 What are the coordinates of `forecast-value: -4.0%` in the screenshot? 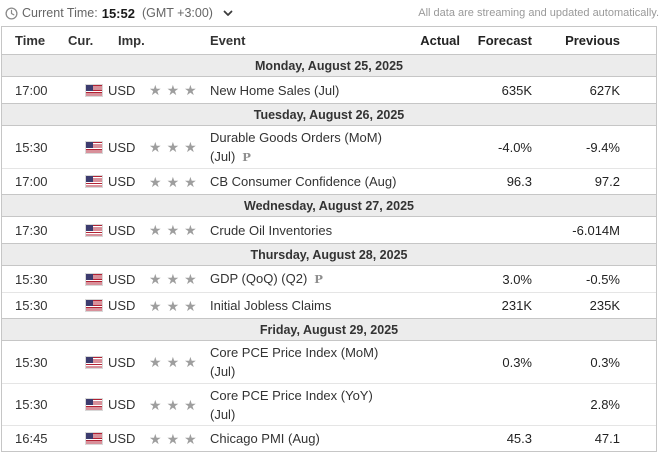 It's located at (515, 147).